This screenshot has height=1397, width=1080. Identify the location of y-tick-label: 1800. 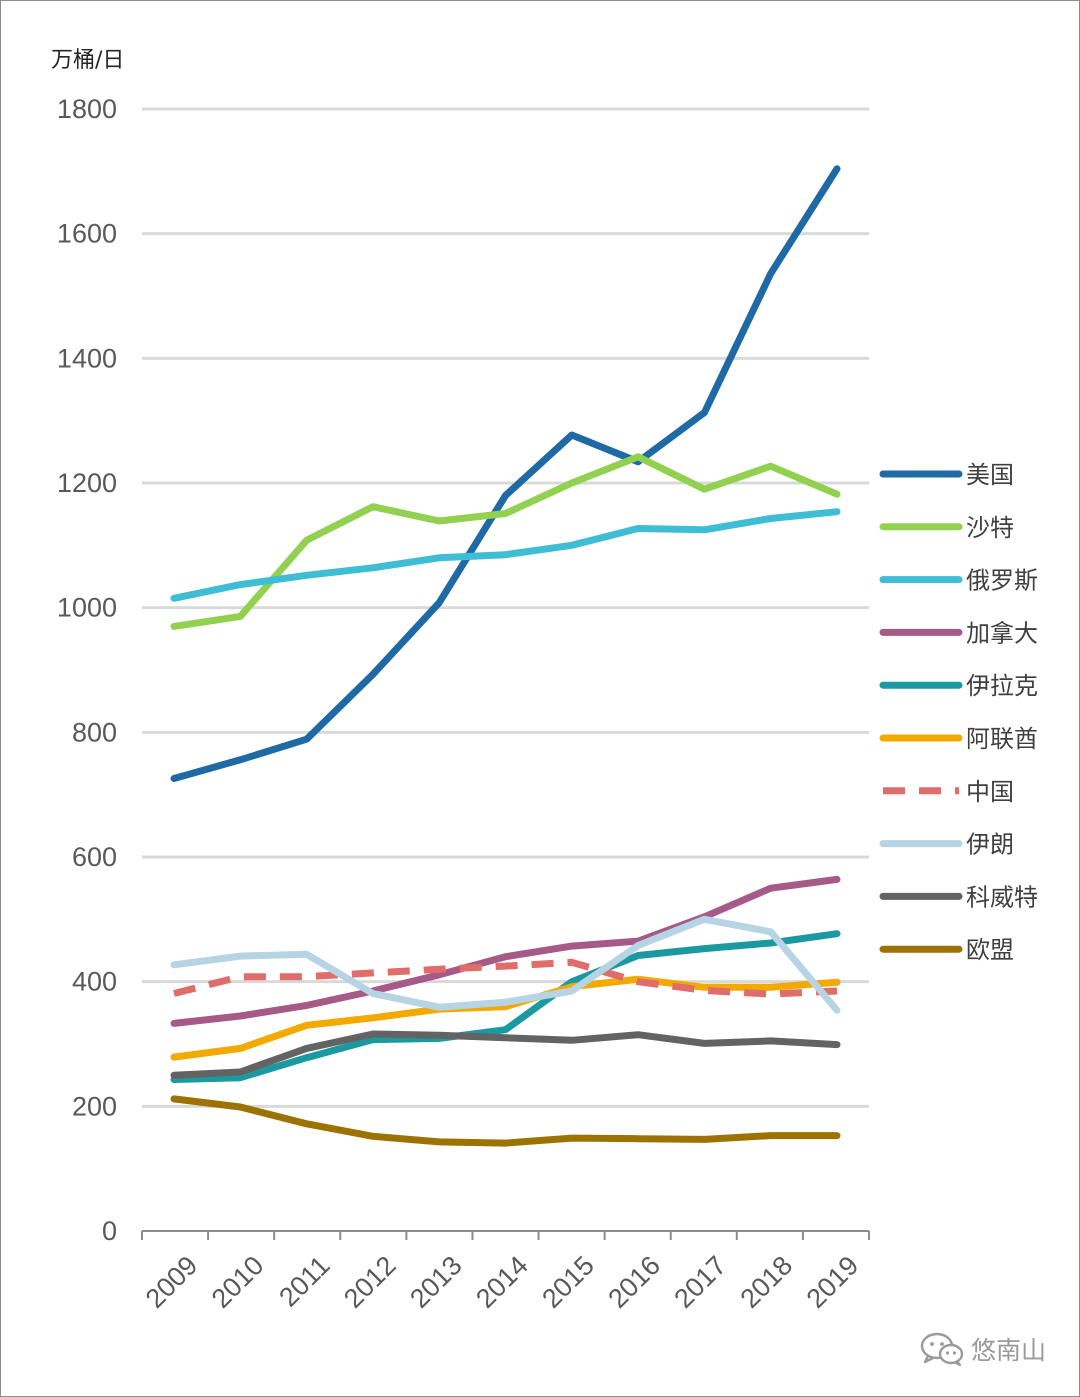
(87, 109).